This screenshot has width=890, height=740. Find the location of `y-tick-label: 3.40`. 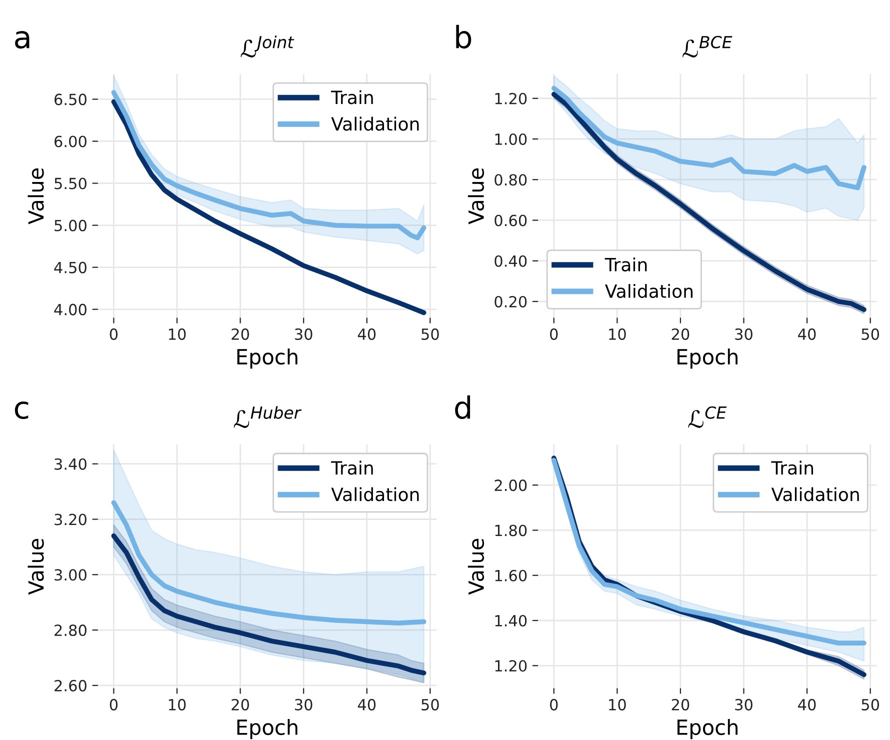

y-tick-label: 3.40 is located at coordinates (70, 464).